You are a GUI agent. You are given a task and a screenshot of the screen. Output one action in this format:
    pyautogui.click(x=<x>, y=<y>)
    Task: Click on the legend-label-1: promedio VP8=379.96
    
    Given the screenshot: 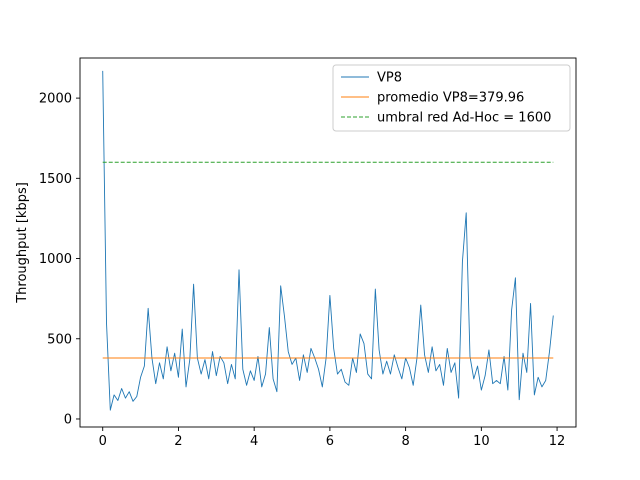 What is the action you would take?
    pyautogui.click(x=450, y=98)
    